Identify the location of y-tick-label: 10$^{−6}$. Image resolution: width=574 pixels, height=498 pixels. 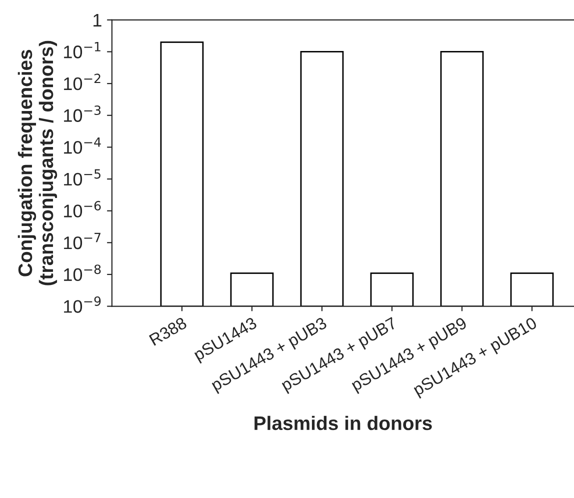
(82, 209).